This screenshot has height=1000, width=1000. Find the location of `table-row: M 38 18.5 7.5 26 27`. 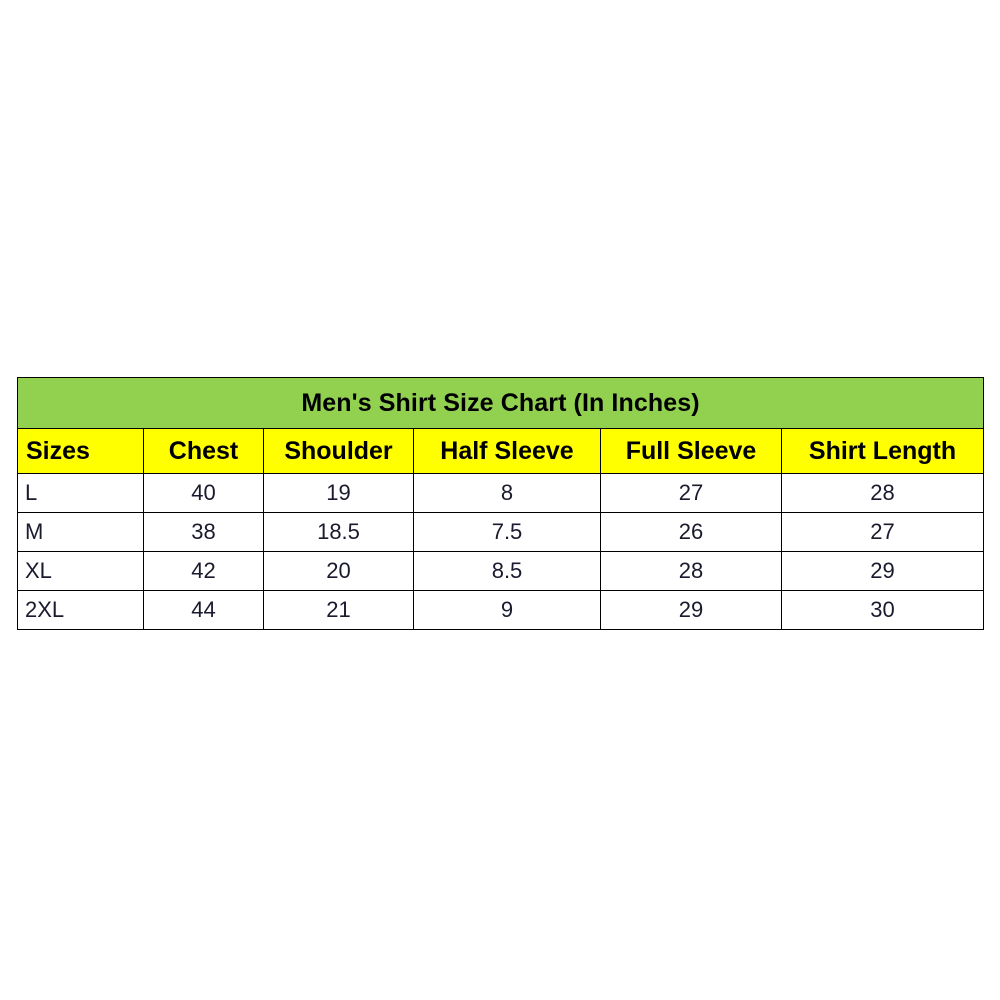

table-row: M 38 18.5 7.5 26 27 is located at coordinates (501, 532).